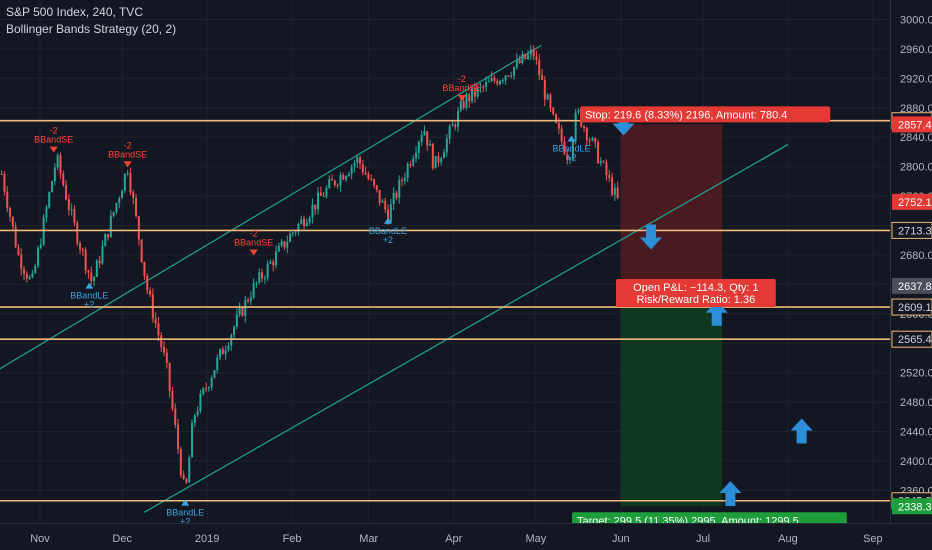 The height and width of the screenshot is (550, 932). I want to click on target-zone, so click(671, 396).